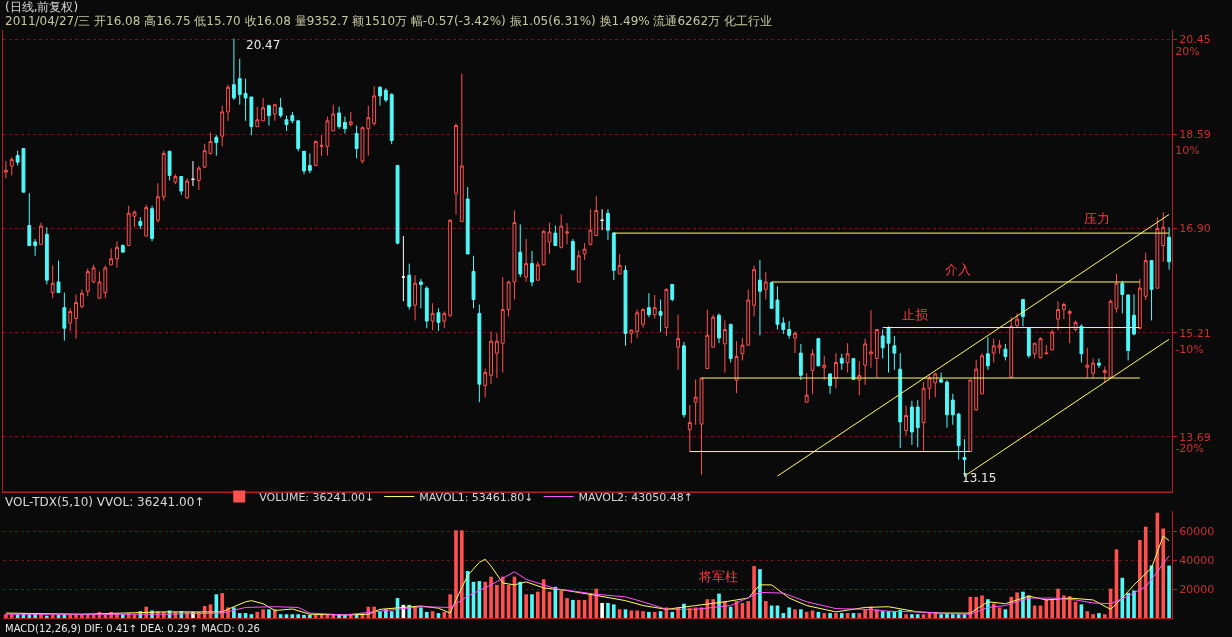 The height and width of the screenshot is (637, 1232). I want to click on legend-label: VOLUME: 36241.00↓, so click(317, 497).